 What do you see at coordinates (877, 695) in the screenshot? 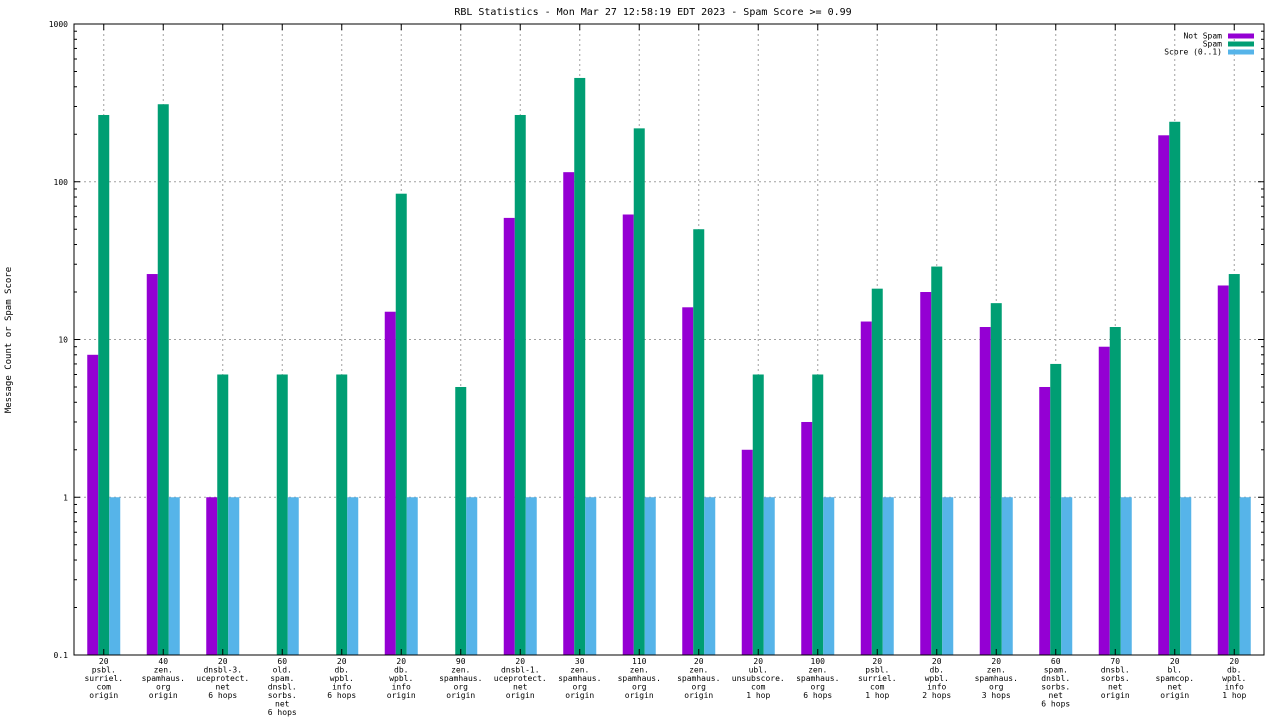
I see `x-tick-label-line: 1 hop` at bounding box center [877, 695].